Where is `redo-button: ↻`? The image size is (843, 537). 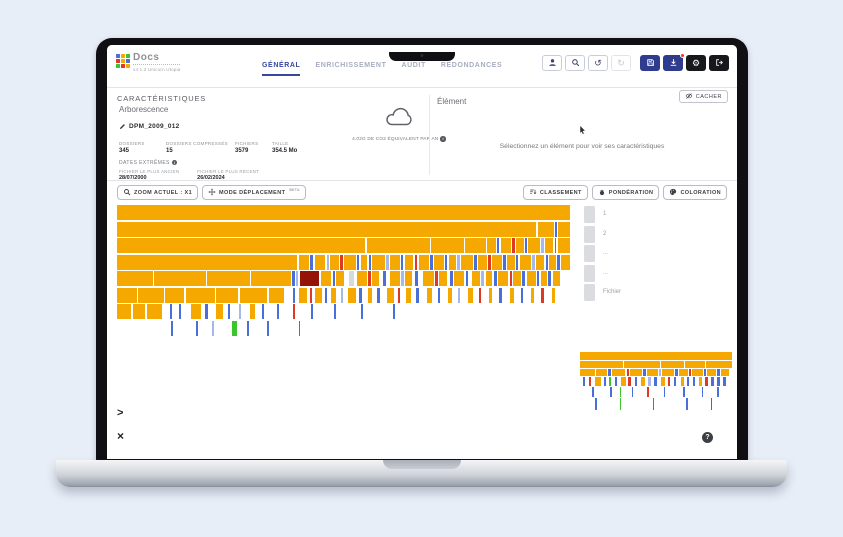
redo-button: ↻ is located at coordinates (621, 63).